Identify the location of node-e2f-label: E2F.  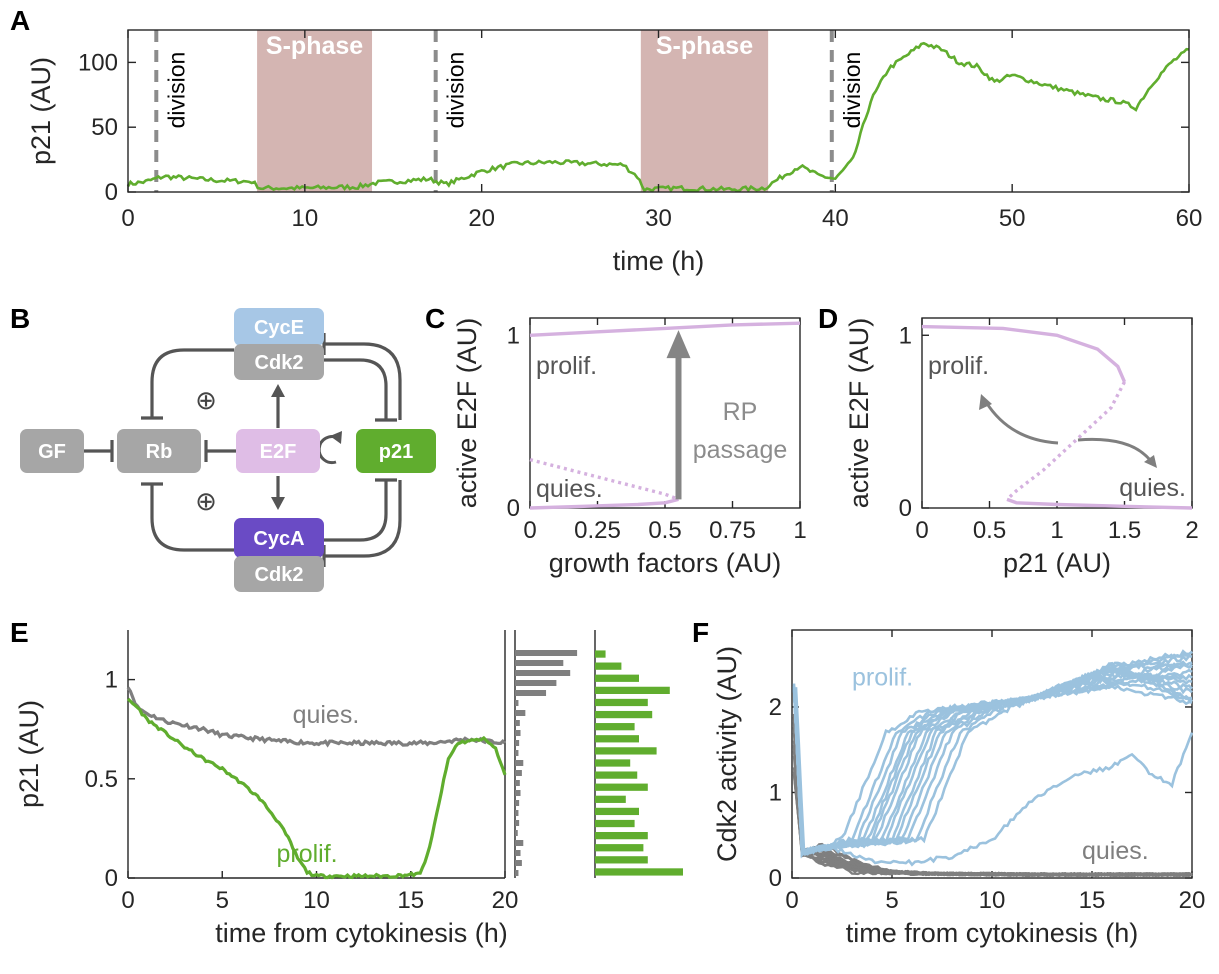
(278, 452).